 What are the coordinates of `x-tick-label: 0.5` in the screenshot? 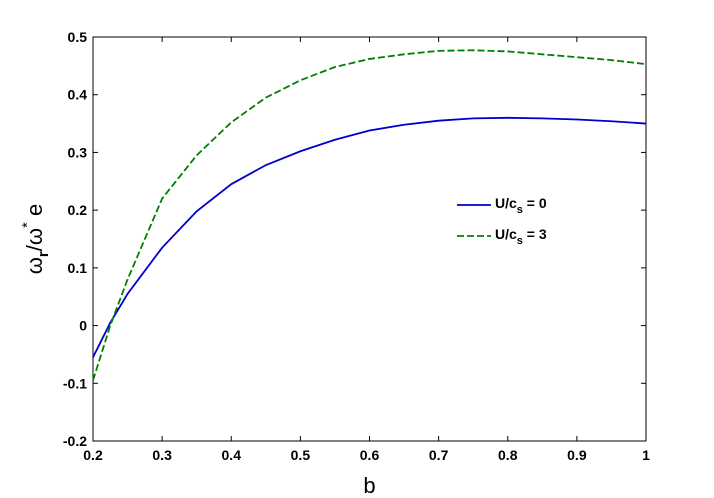 It's located at (301, 455).